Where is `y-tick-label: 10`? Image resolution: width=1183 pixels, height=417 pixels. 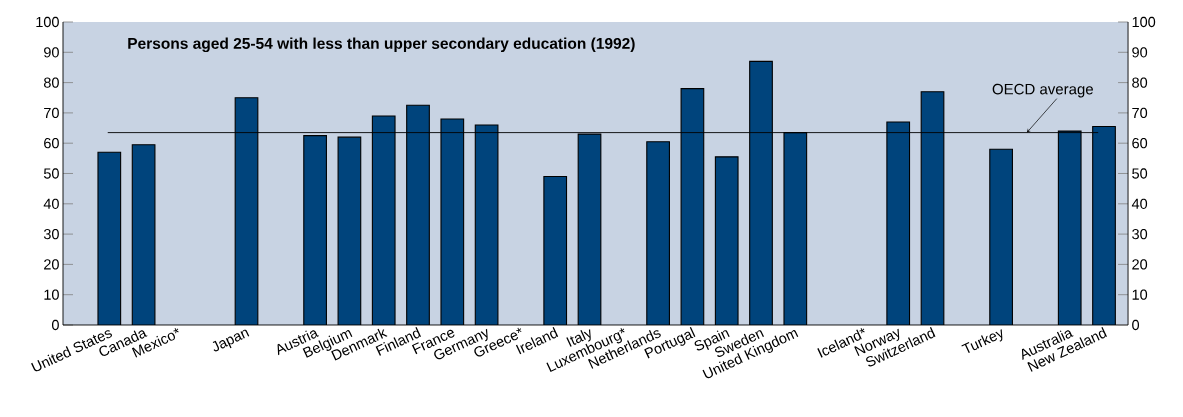
y-tick-label: 10 is located at coordinates (51, 294).